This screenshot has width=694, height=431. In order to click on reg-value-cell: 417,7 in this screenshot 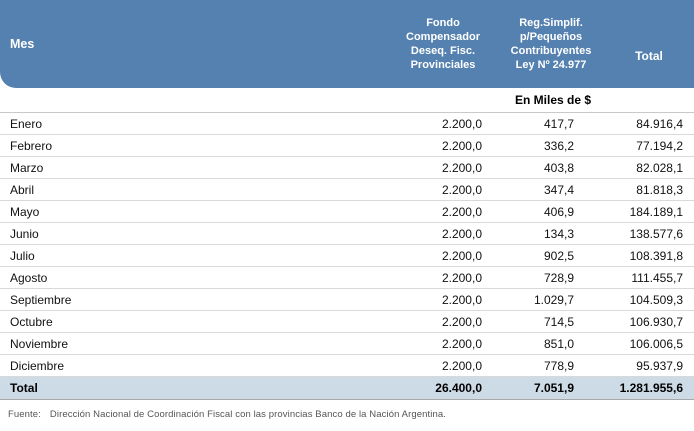, I will do `click(553, 124)`.